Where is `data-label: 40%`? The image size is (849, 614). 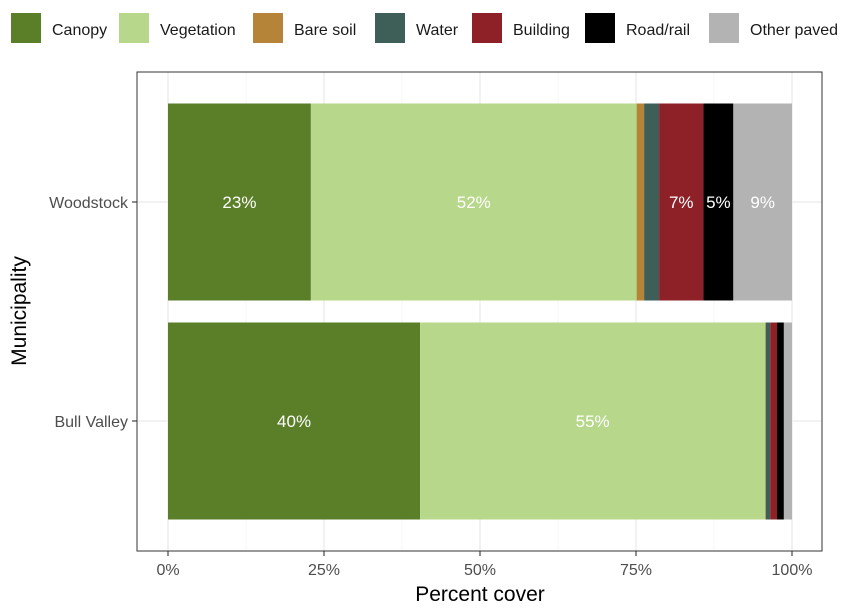
data-label: 40% is located at coordinates (294, 421).